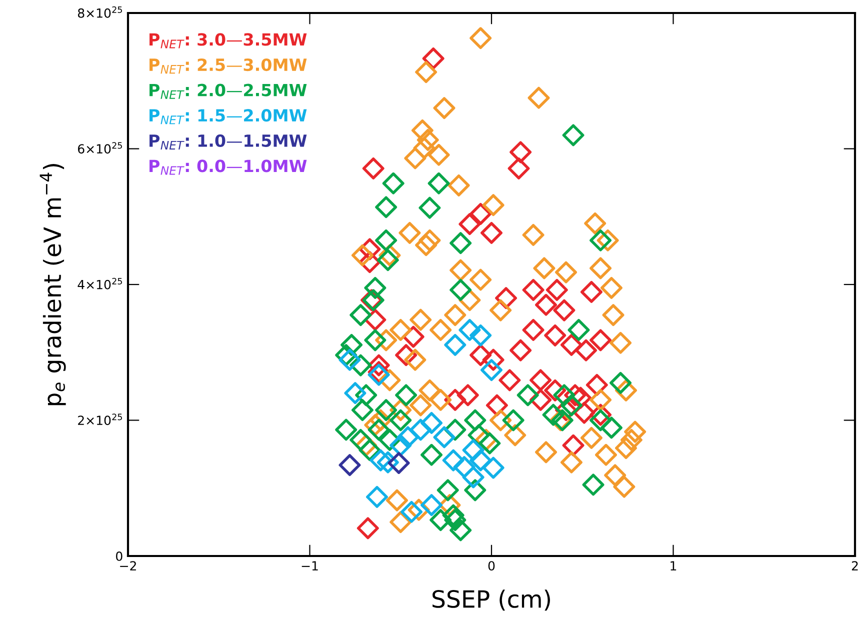  I want to click on y-tick-label: 4×10$^{25}$, so click(100, 284).